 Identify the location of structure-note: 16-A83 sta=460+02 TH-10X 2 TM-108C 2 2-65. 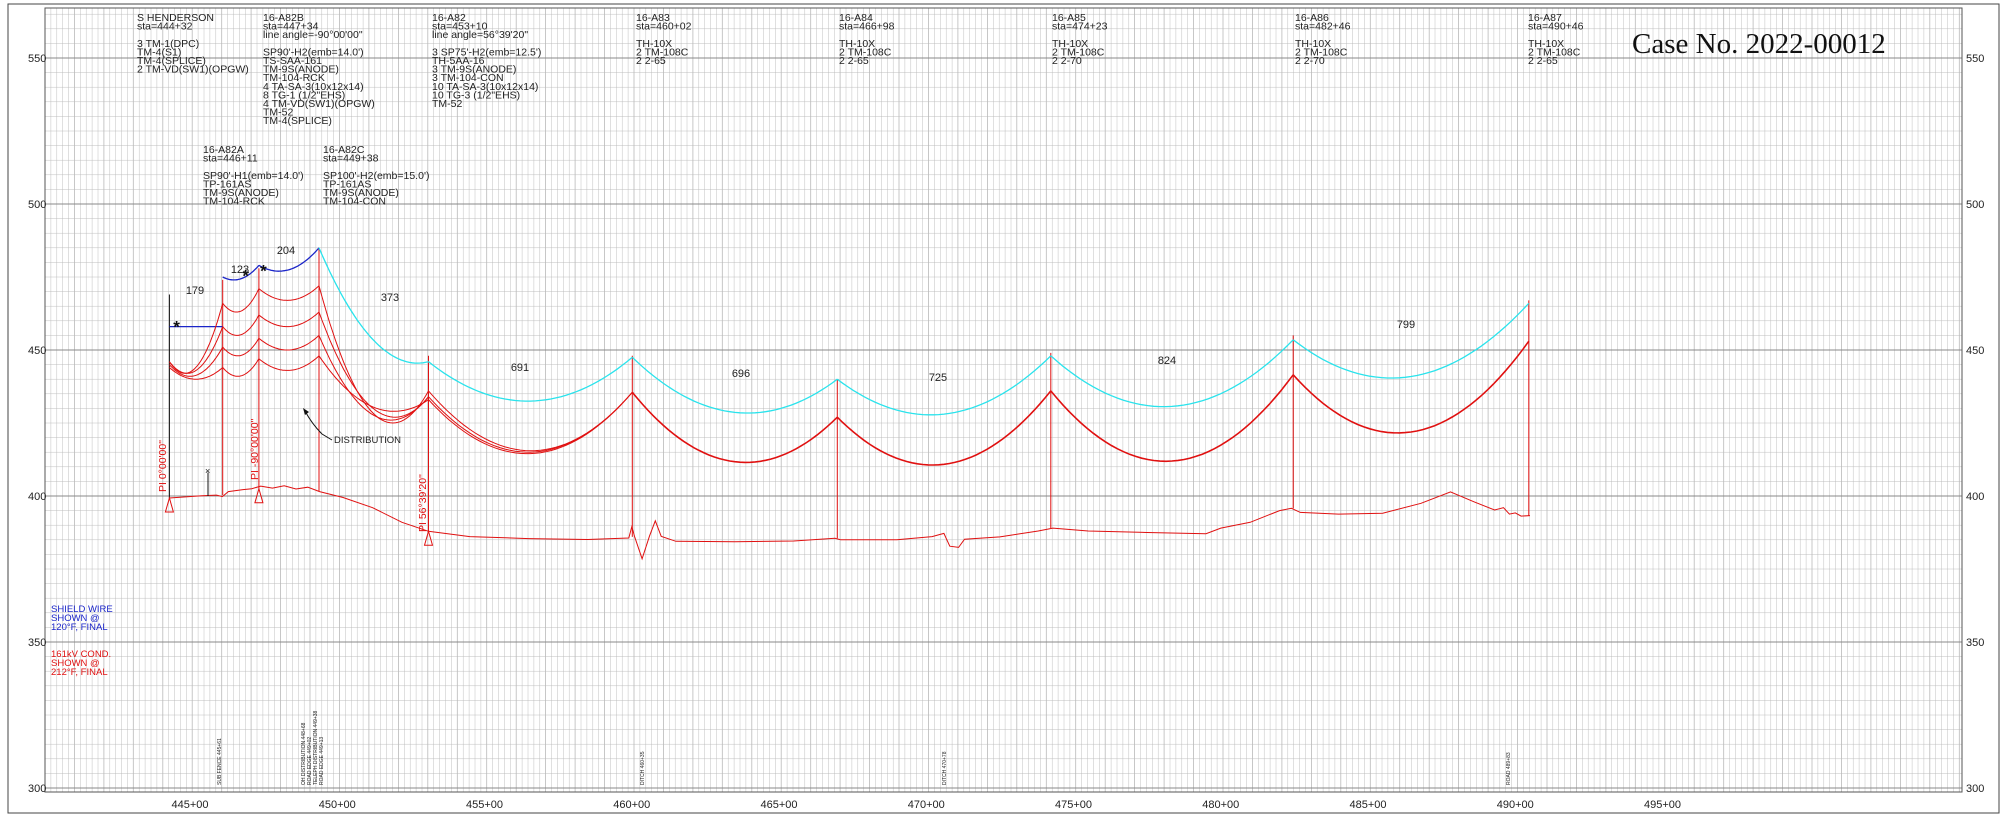
(664, 39).